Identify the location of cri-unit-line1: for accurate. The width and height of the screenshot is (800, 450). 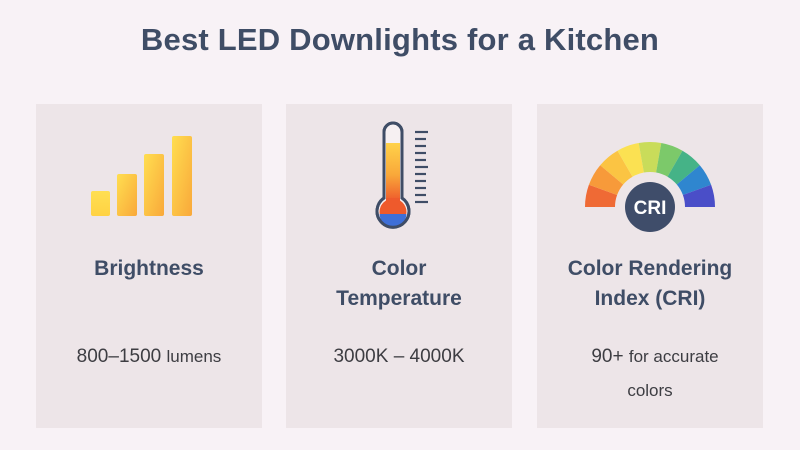
(673, 356).